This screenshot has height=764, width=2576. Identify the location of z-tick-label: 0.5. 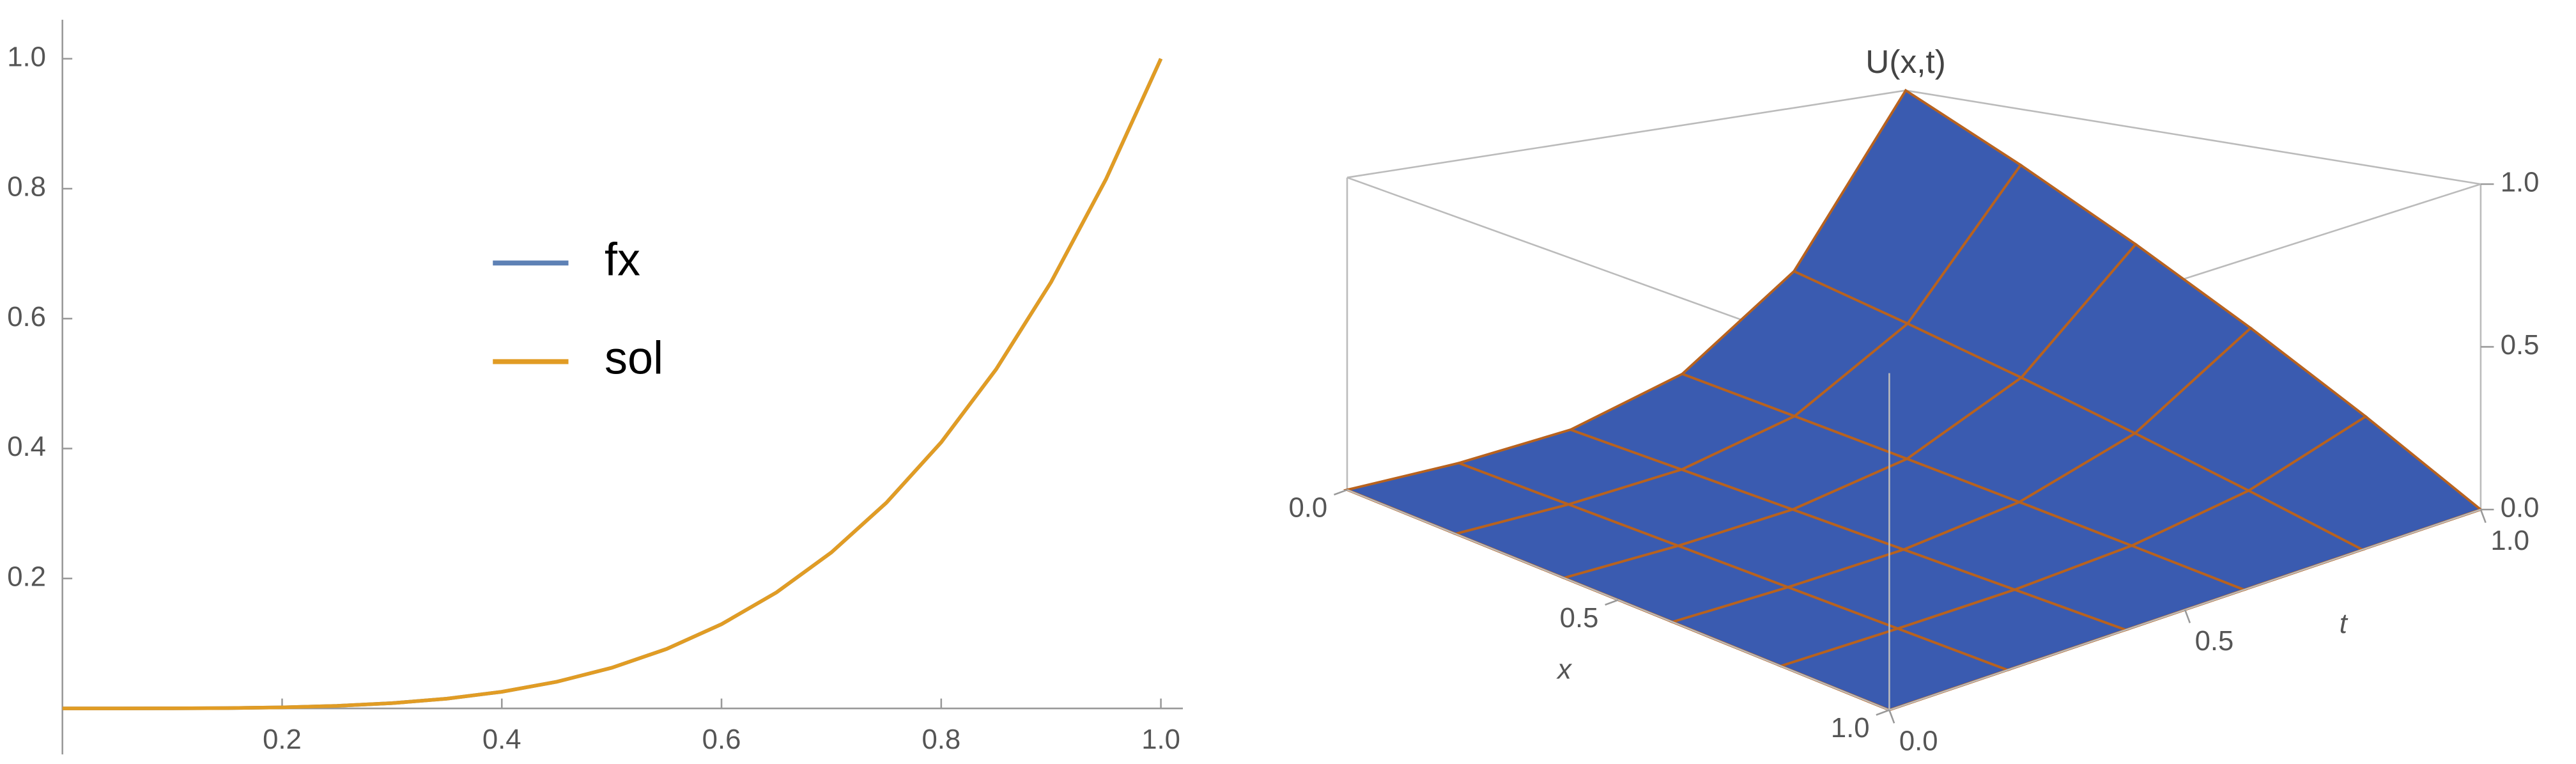
(2520, 345).